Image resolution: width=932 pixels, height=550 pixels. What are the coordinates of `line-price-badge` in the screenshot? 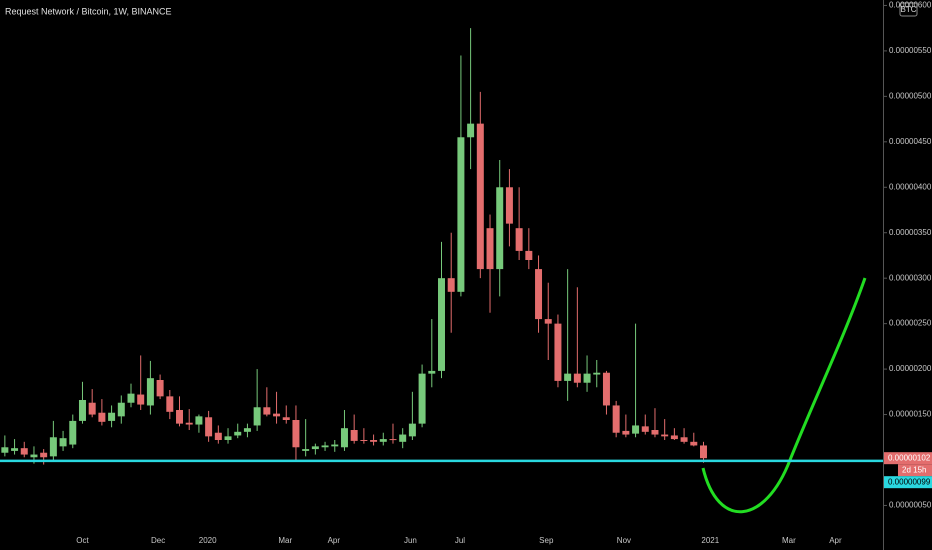 It's located at (908, 482).